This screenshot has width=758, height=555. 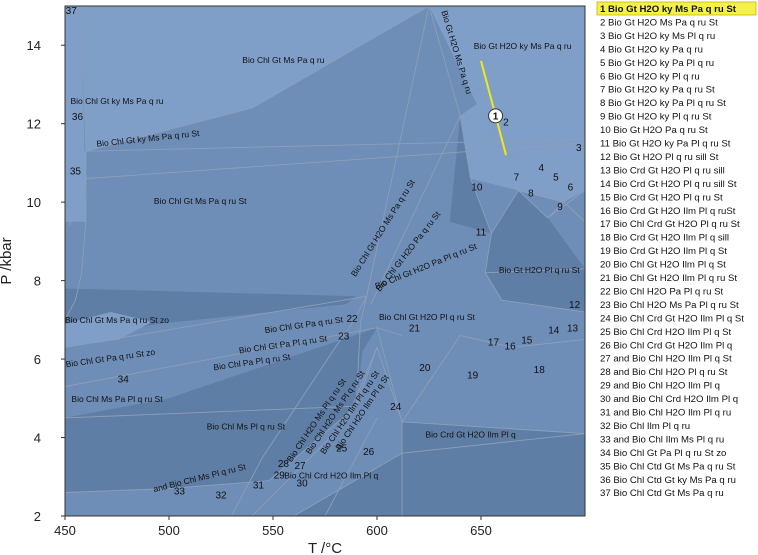 What do you see at coordinates (668, 480) in the screenshot?
I see `legend-entry: 36 Bio Chl Ctd Gt ky Ms Pa q ru` at bounding box center [668, 480].